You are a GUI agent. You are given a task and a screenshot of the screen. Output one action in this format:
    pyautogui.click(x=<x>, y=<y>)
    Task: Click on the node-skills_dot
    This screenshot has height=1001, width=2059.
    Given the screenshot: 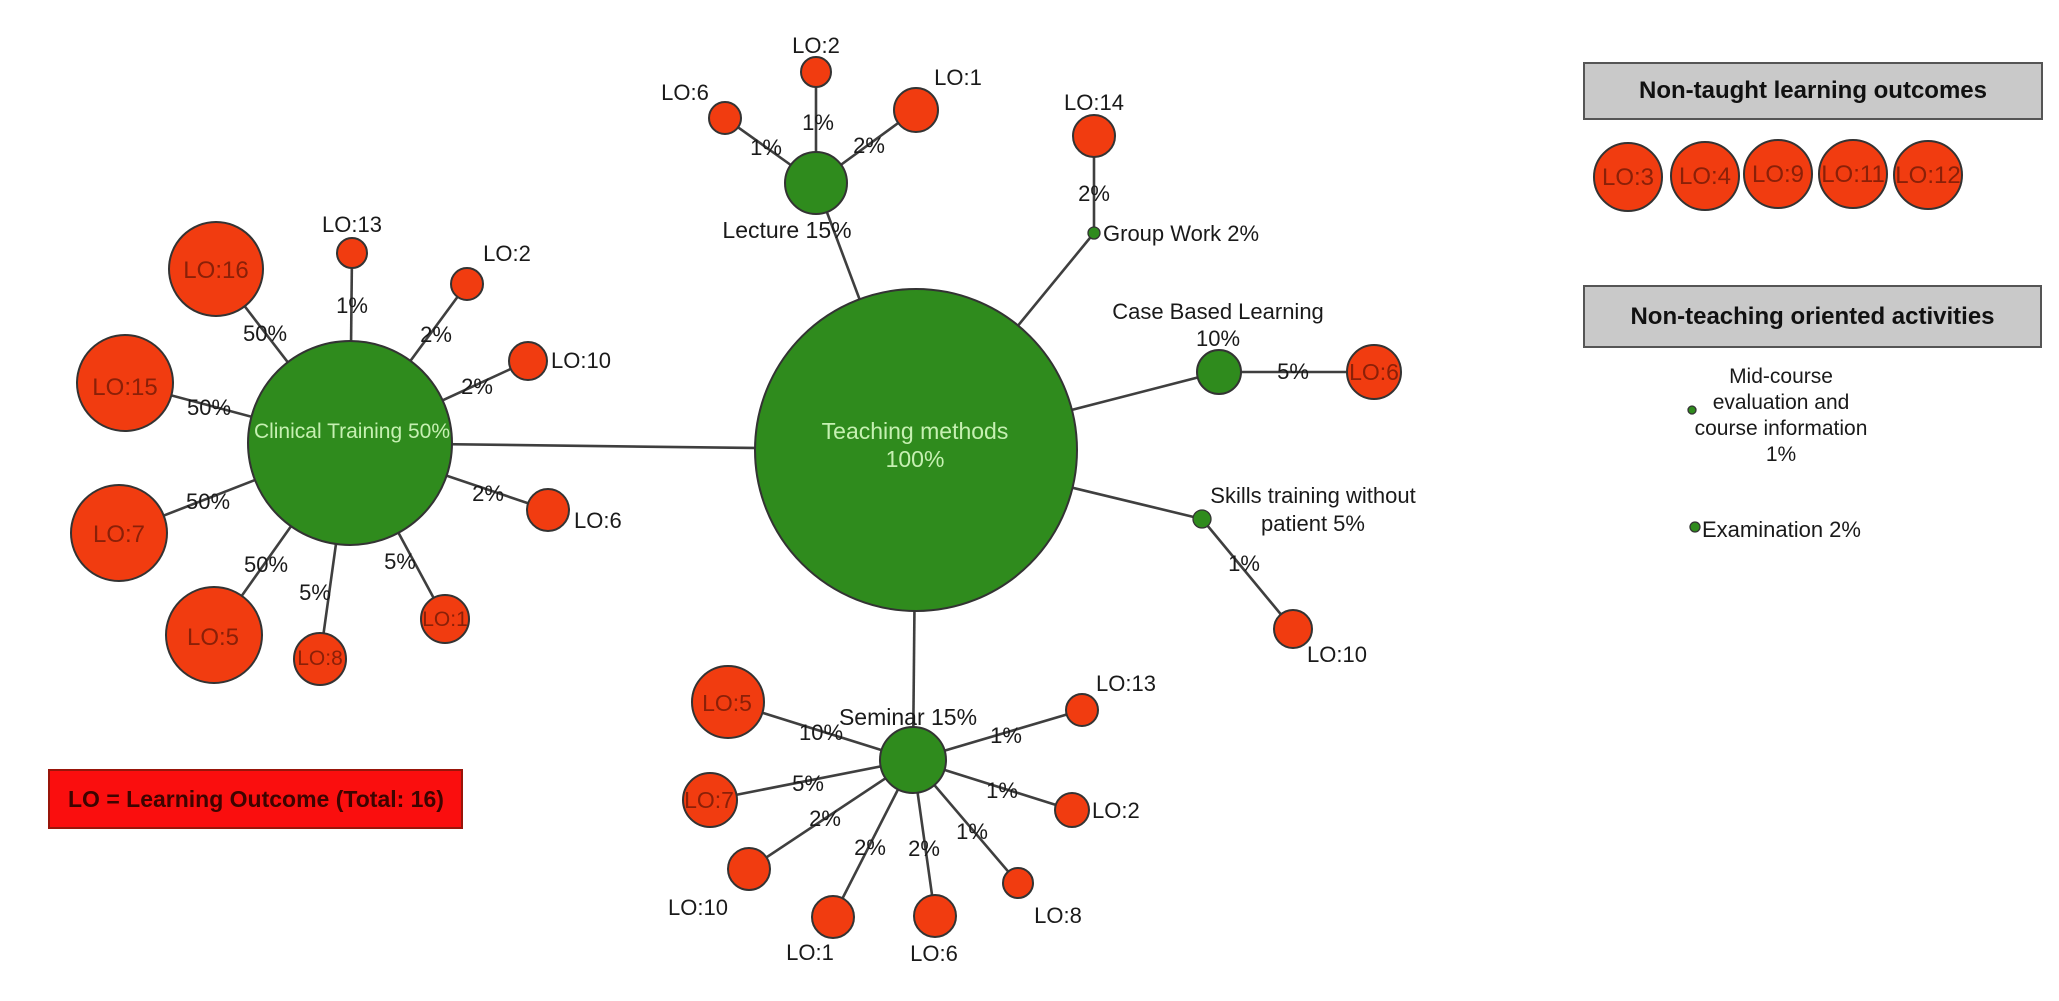 What is the action you would take?
    pyautogui.click(x=1202, y=519)
    